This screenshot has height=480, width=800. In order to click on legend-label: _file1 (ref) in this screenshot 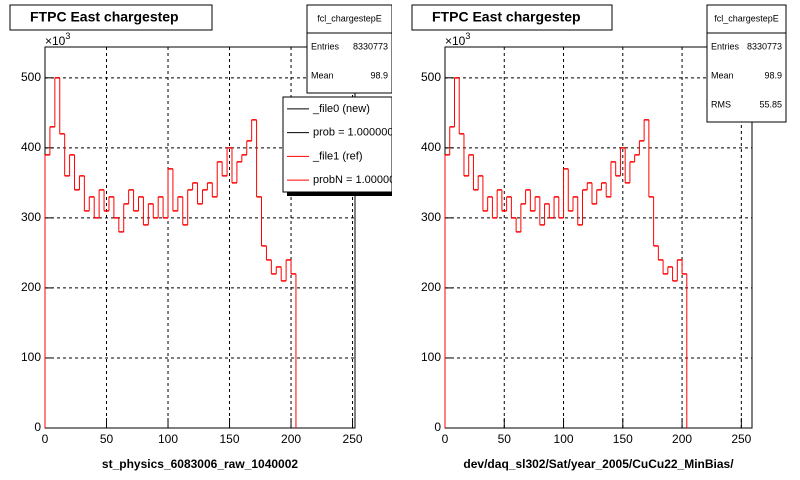, I will do `click(337, 156)`.